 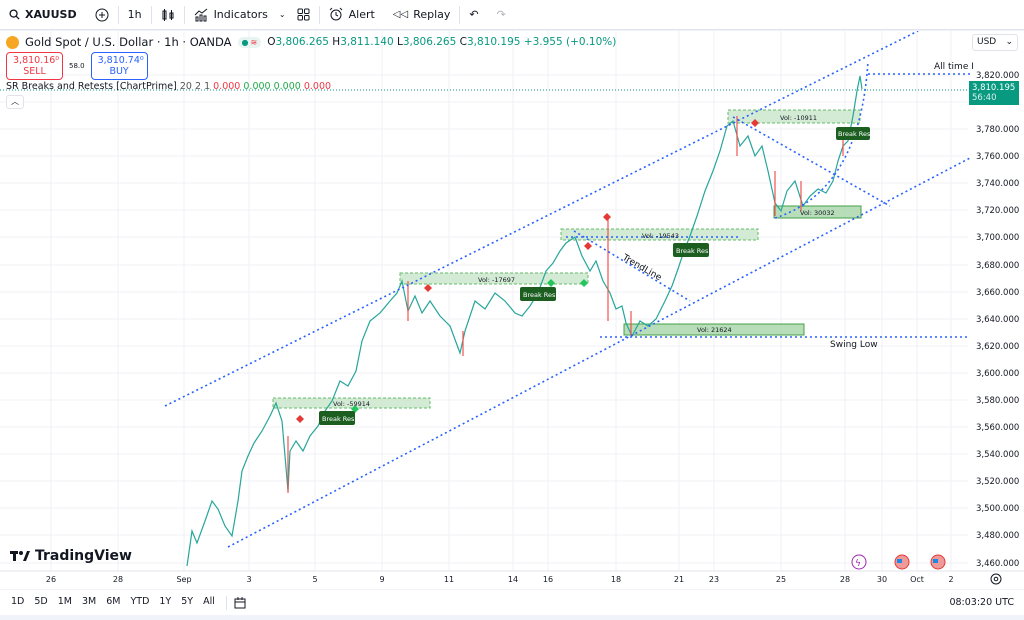 What do you see at coordinates (917, 579) in the screenshot?
I see `svg-text: Oct` at bounding box center [917, 579].